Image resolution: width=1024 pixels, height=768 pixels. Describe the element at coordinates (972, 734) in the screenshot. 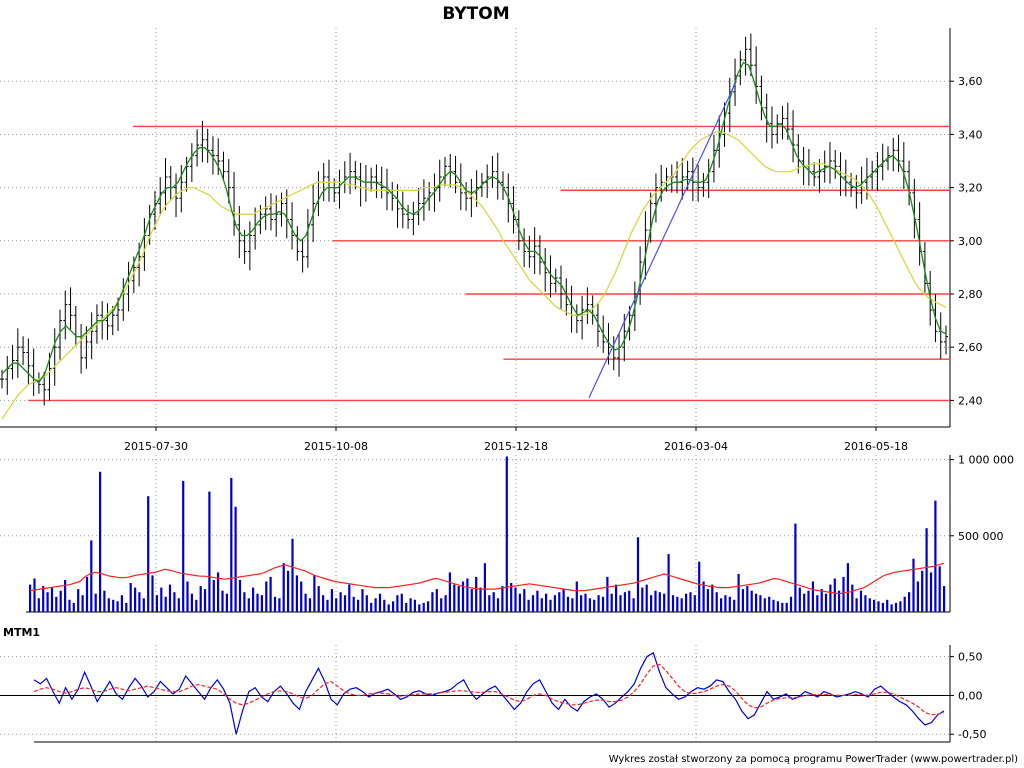

I see `momentum-ytick-label-0: -0,50` at that location.